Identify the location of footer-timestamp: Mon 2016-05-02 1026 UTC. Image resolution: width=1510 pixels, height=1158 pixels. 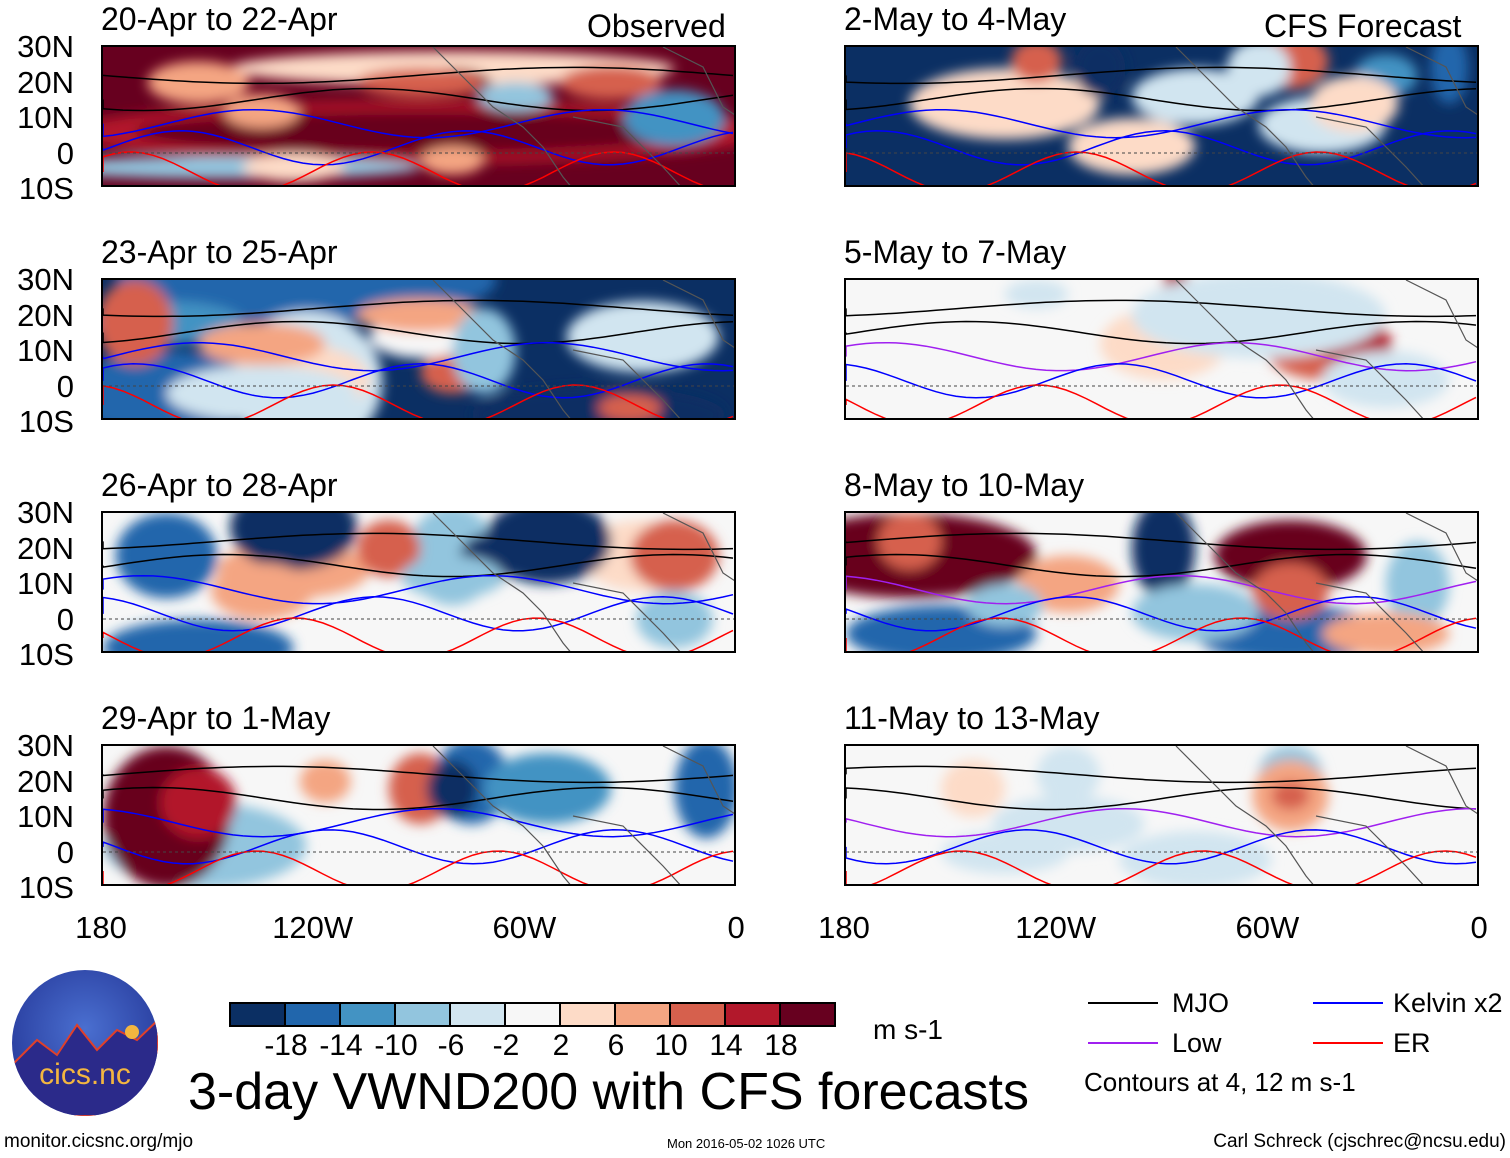
(746, 1143).